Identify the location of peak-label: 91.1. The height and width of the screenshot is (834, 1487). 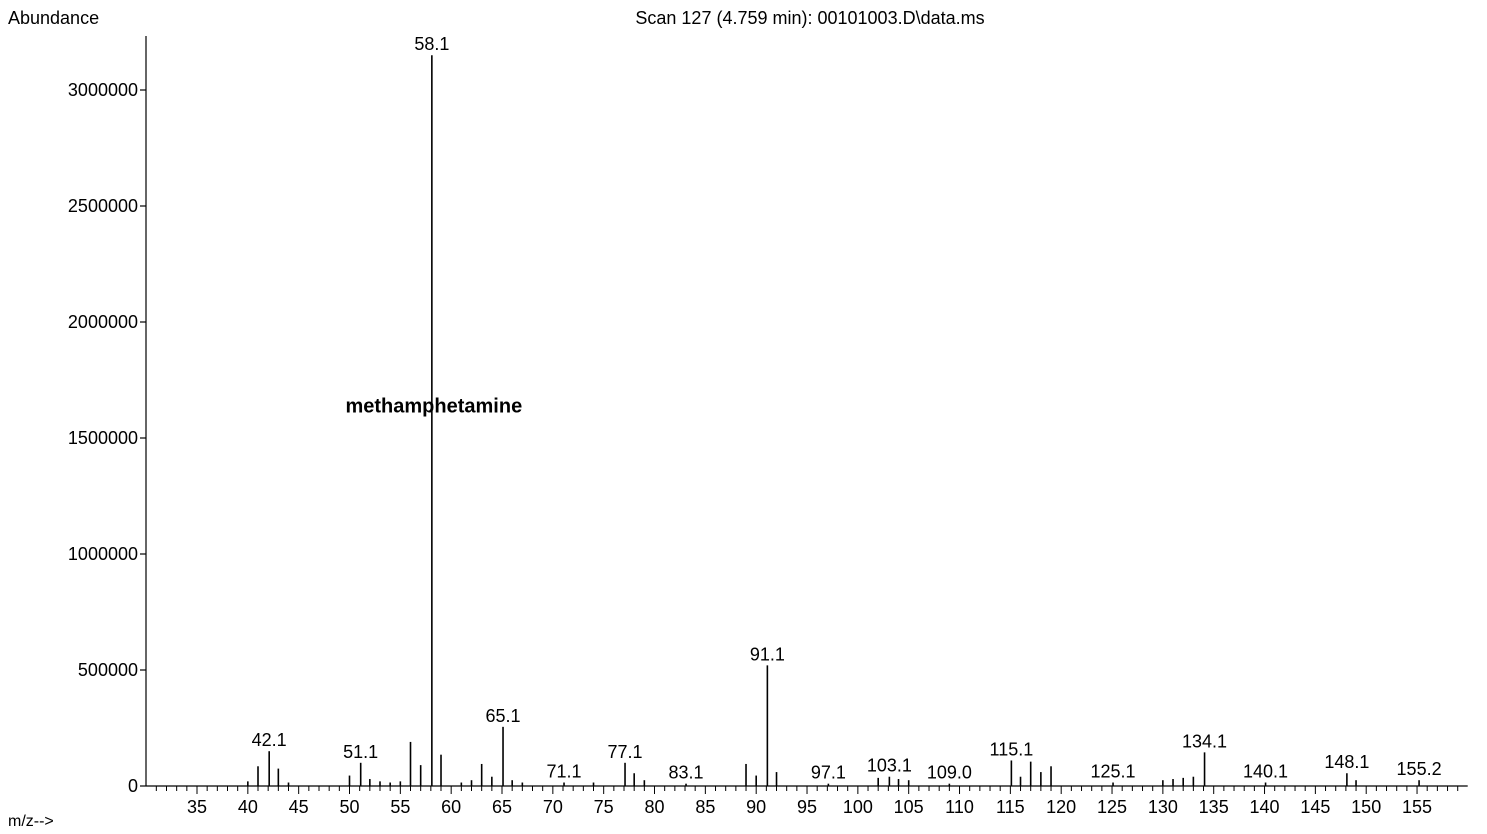
(767, 654).